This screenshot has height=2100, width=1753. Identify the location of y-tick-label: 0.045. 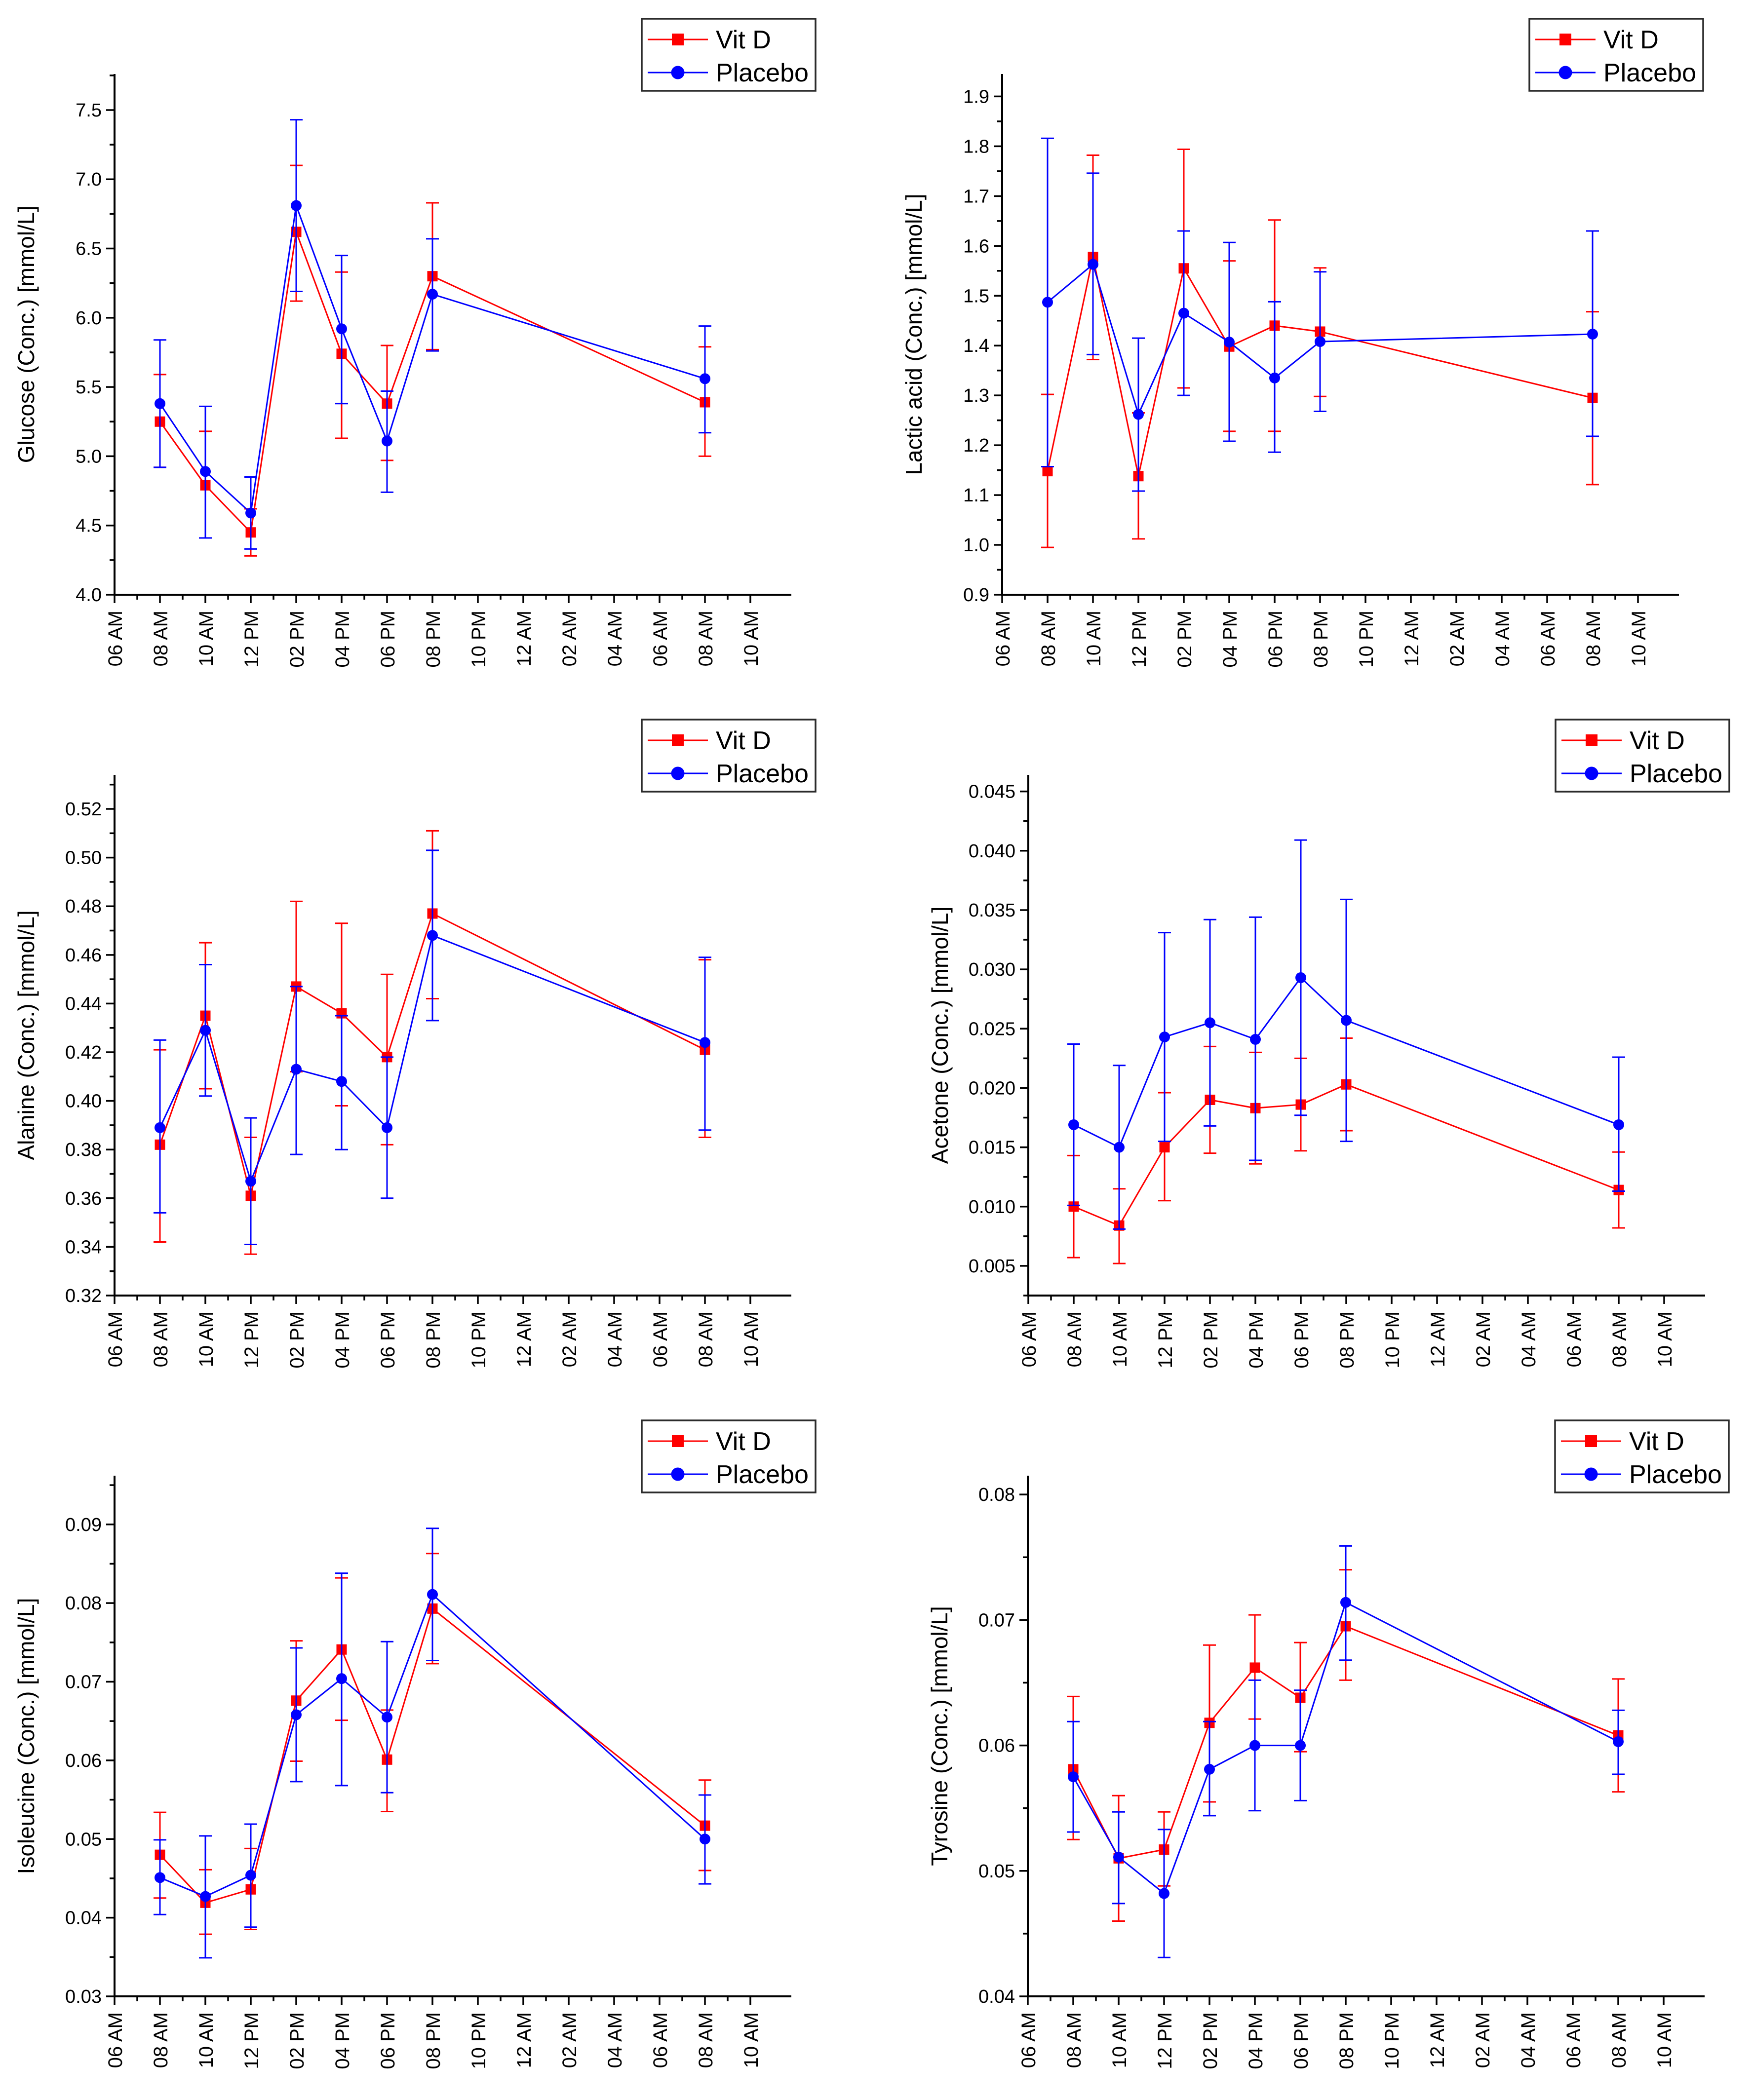
(992, 792).